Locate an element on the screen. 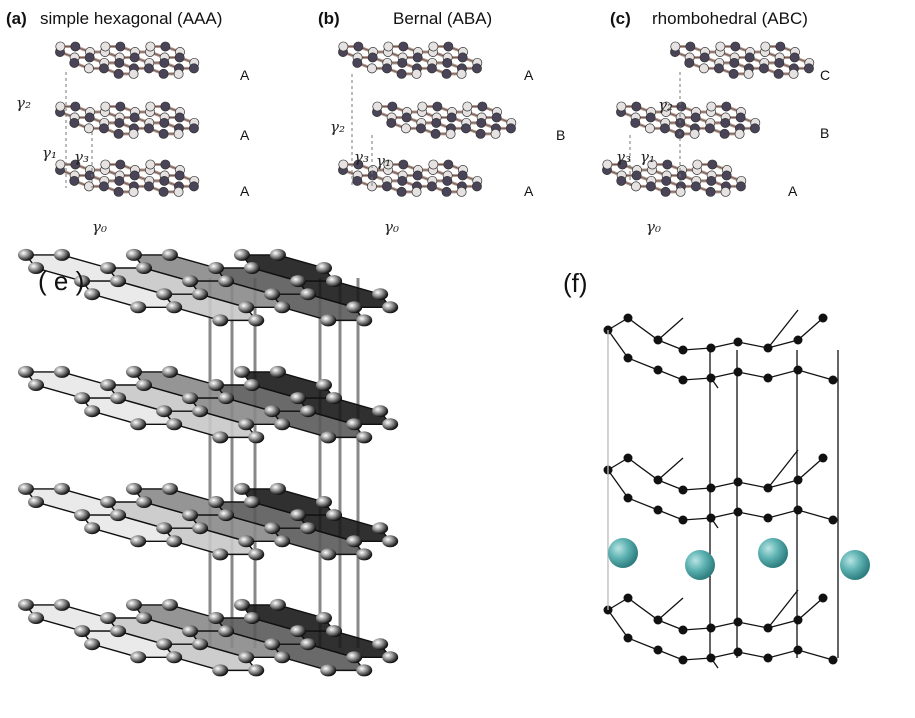 The height and width of the screenshot is (718, 915). intercalant-ion is located at coordinates (773, 553).